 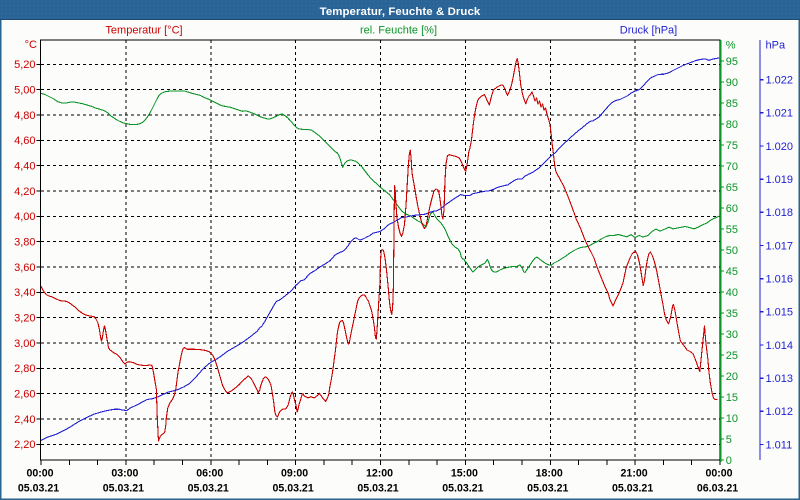 I want to click on svg-text: 65, so click(x=732, y=188).